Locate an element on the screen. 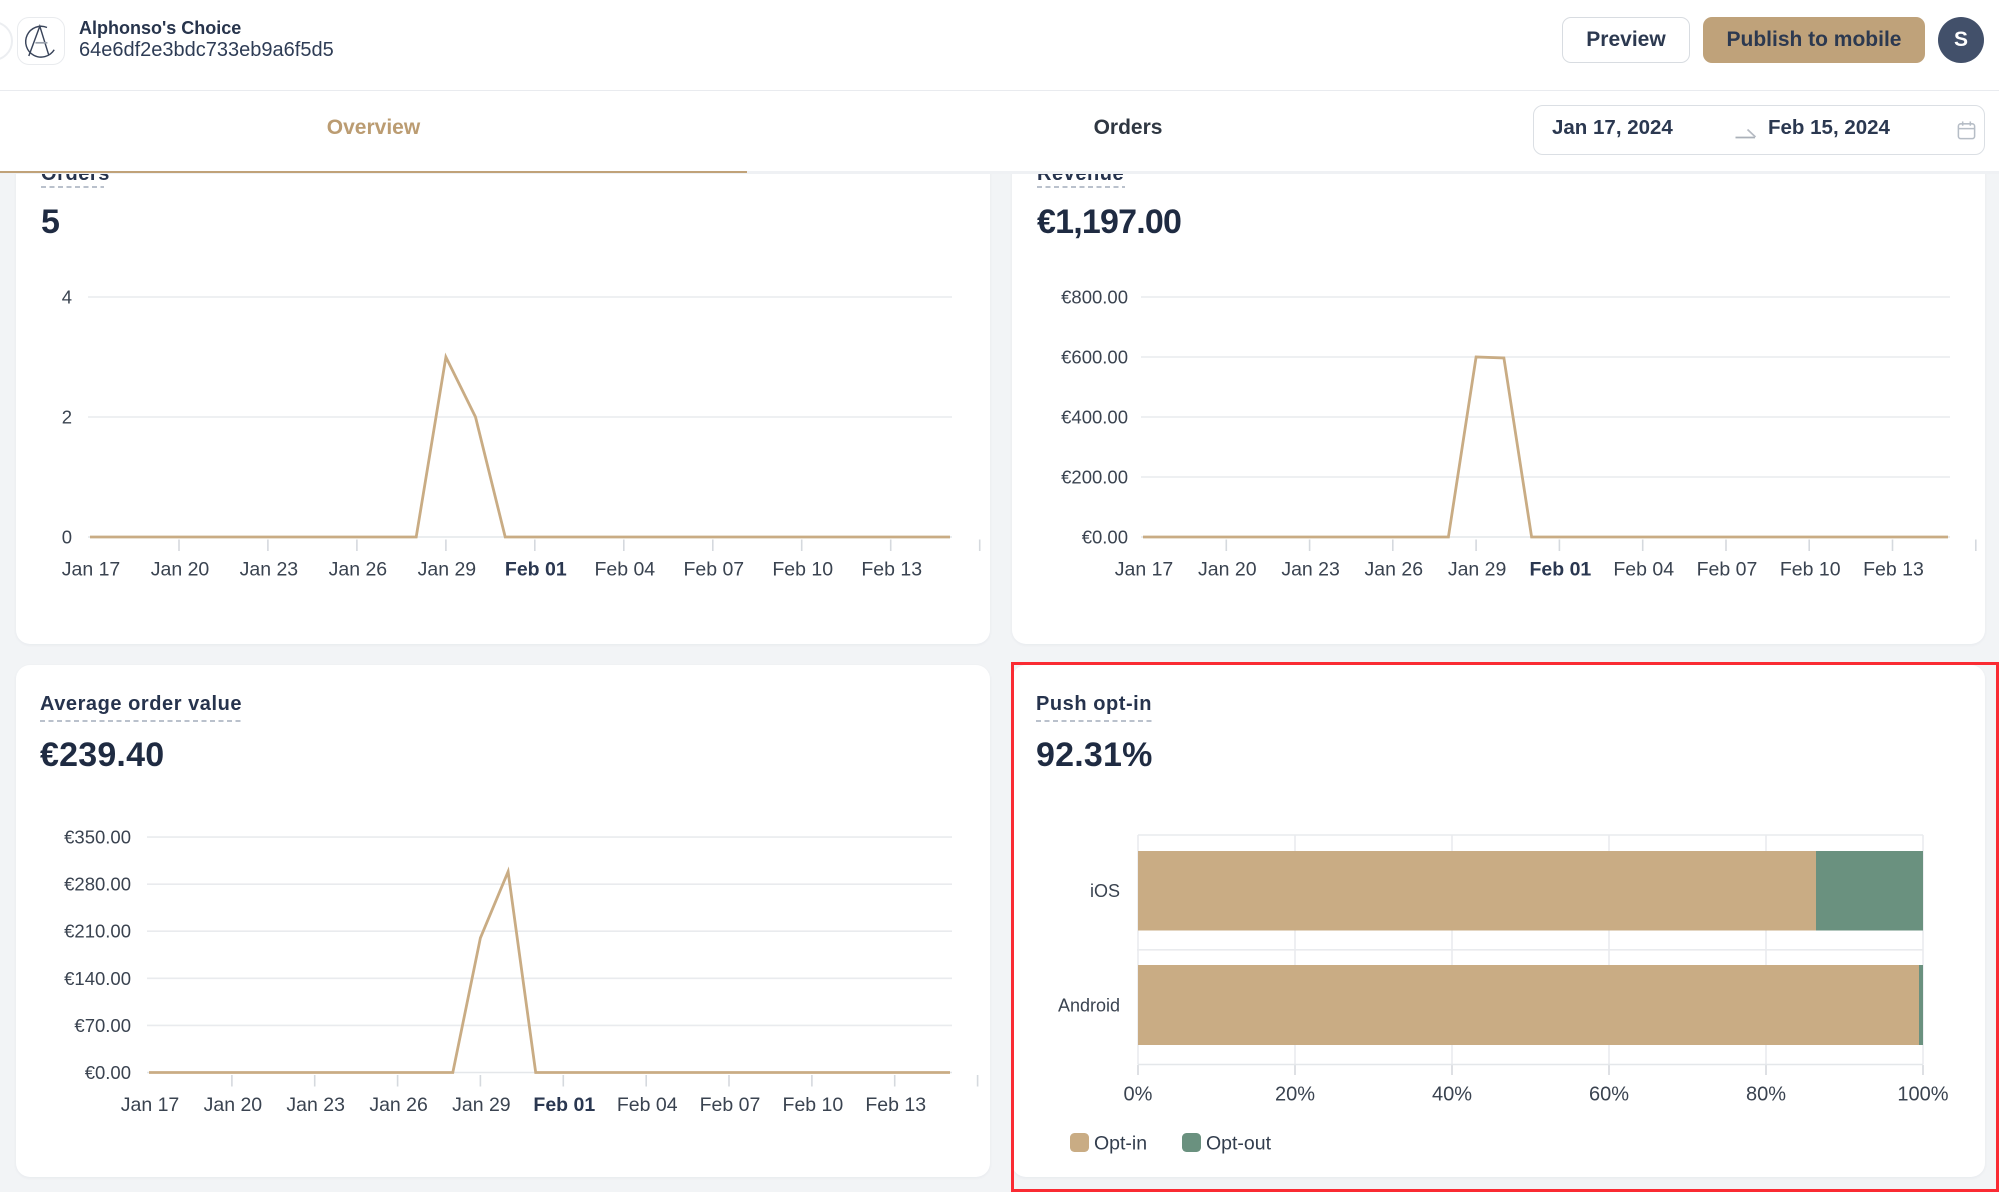 The height and width of the screenshot is (1192, 1999). svg-text: 40% is located at coordinates (1452, 1095).